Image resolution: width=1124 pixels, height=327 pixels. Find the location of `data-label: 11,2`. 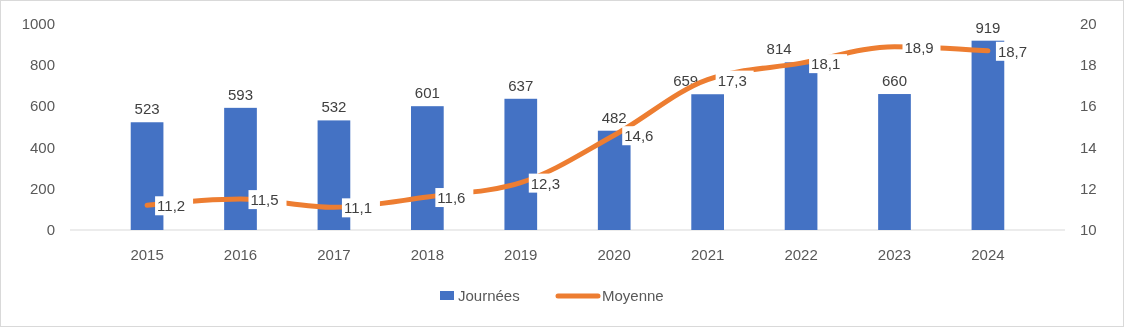

data-label: 11,2 is located at coordinates (171, 206).